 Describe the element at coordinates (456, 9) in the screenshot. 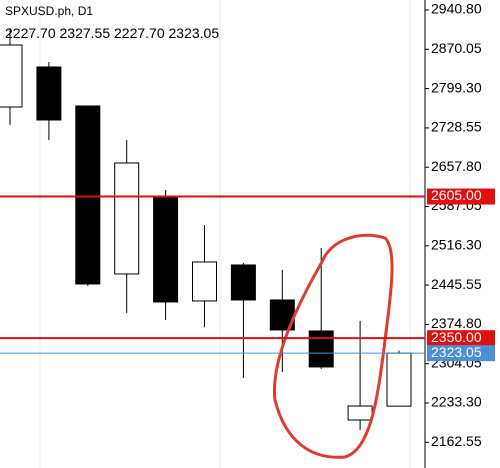

I see `y-tick-label: 2940.80` at that location.